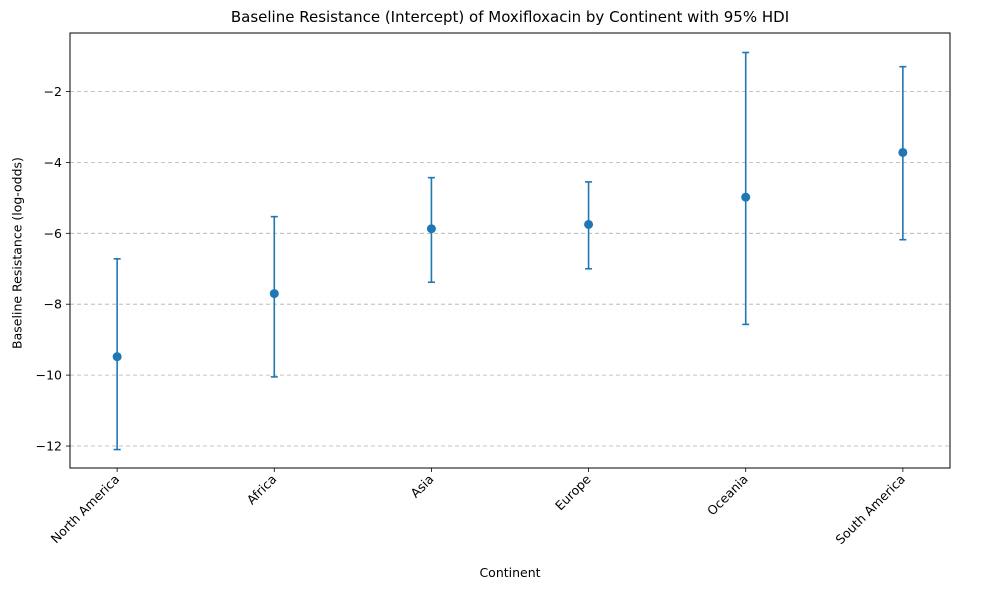 The image size is (990, 590). What do you see at coordinates (727, 495) in the screenshot?
I see `x-tick-label: Oceania` at bounding box center [727, 495].